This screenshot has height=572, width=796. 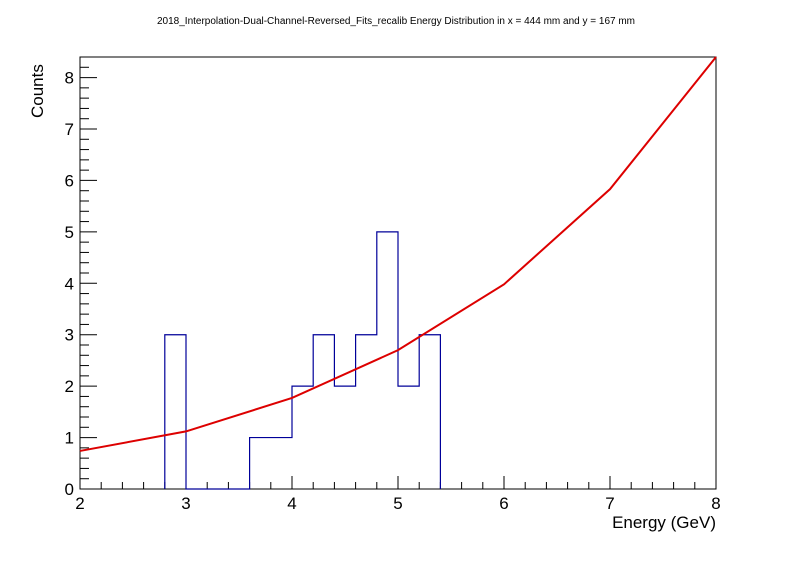 I want to click on x-tick-label: 7, so click(x=609, y=503).